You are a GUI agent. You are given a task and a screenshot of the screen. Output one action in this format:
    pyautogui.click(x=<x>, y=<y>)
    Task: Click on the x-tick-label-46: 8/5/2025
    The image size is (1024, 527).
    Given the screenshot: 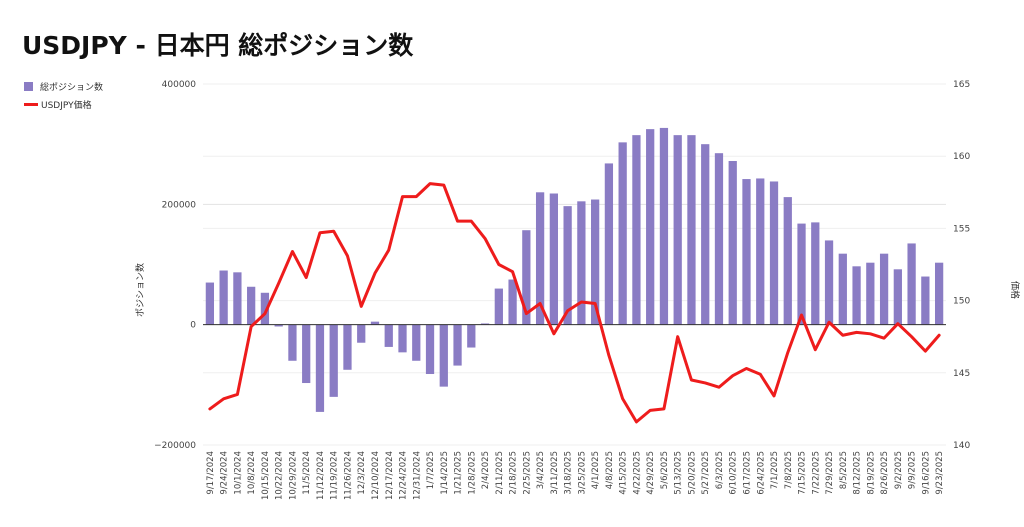 What is the action you would take?
    pyautogui.click(x=844, y=470)
    